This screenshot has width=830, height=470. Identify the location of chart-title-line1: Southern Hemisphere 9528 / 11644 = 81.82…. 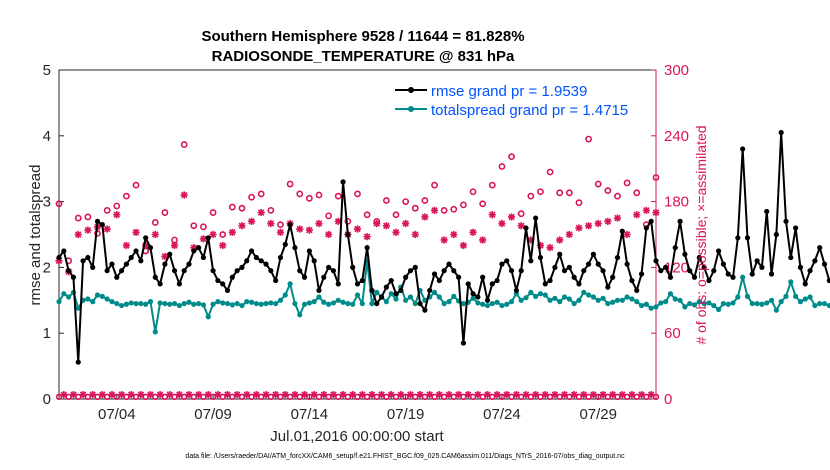
(362, 36).